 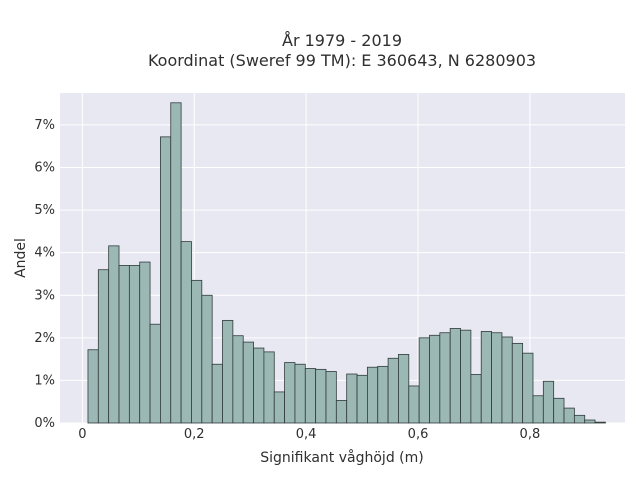 What do you see at coordinates (44, 338) in the screenshot?
I see `y-tick-label: 2%` at bounding box center [44, 338].